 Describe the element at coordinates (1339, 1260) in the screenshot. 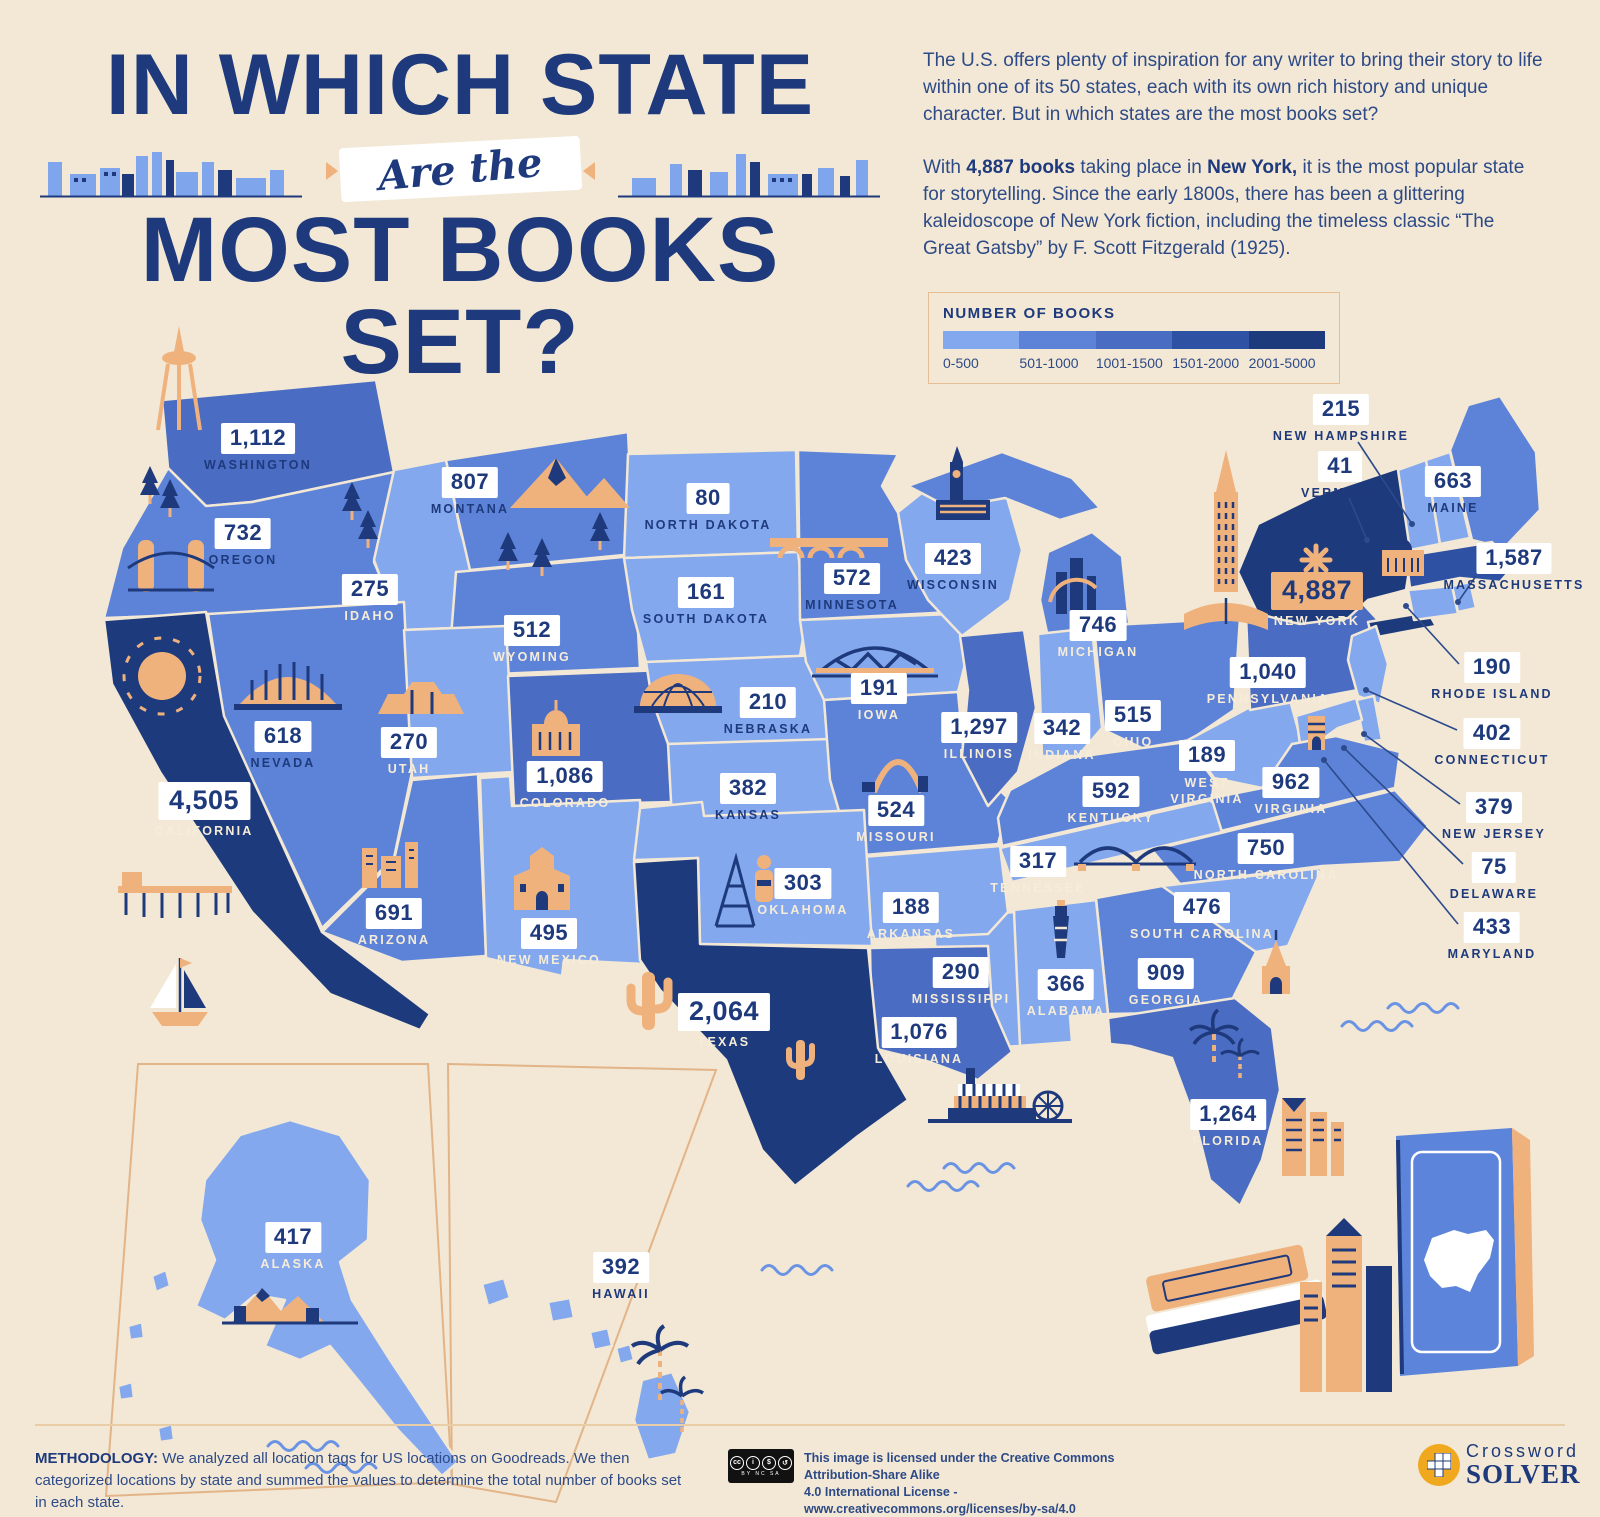

I see `books-illustration` at that location.